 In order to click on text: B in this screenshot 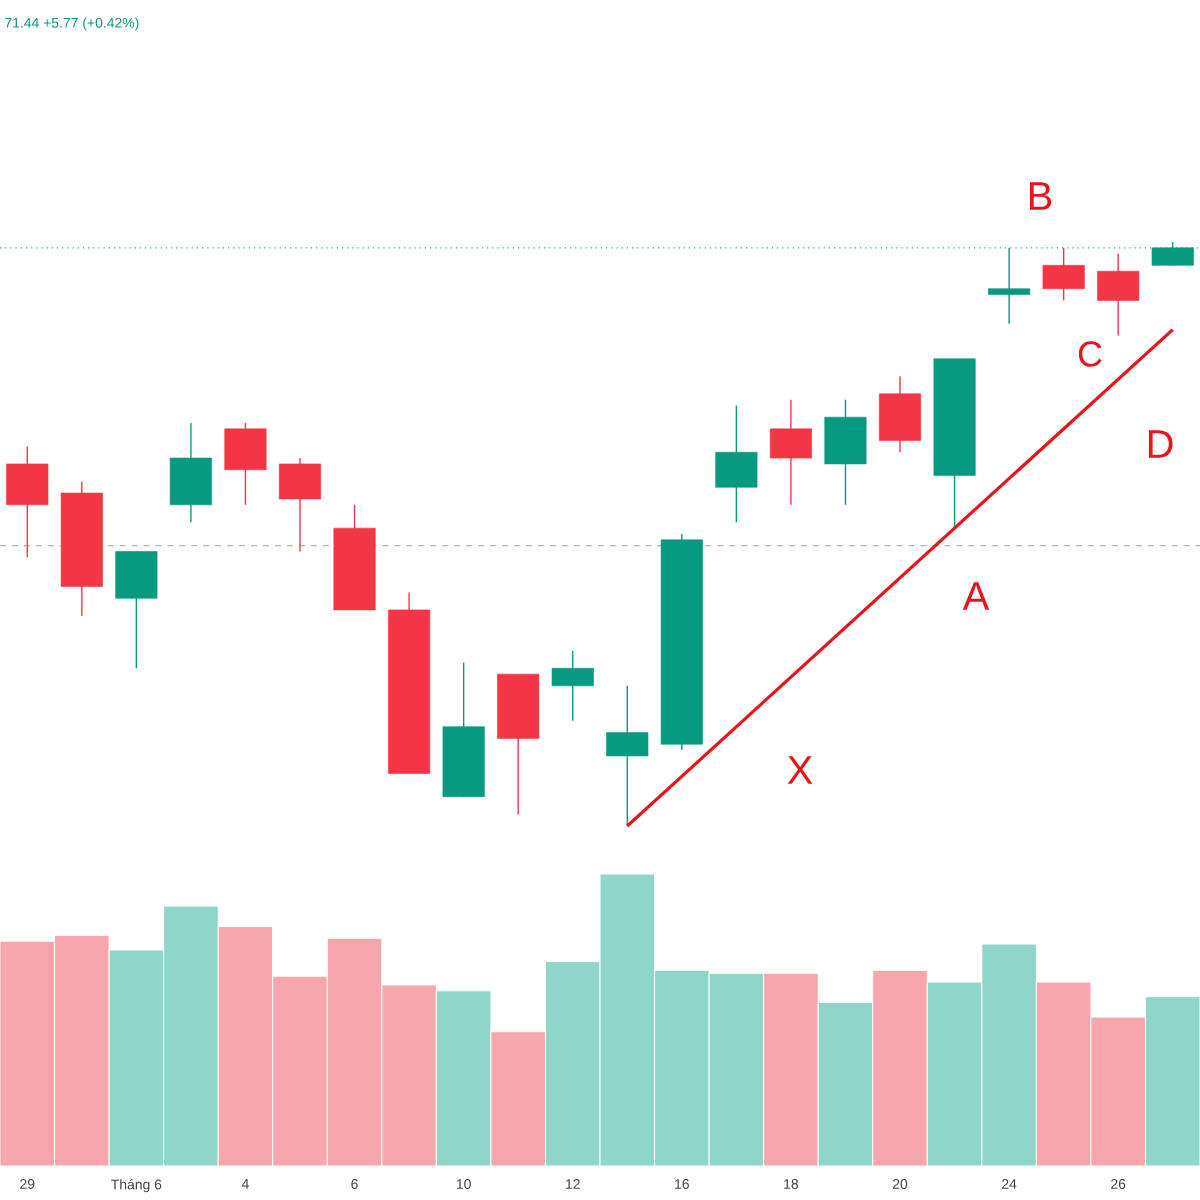, I will do `click(1041, 196)`.